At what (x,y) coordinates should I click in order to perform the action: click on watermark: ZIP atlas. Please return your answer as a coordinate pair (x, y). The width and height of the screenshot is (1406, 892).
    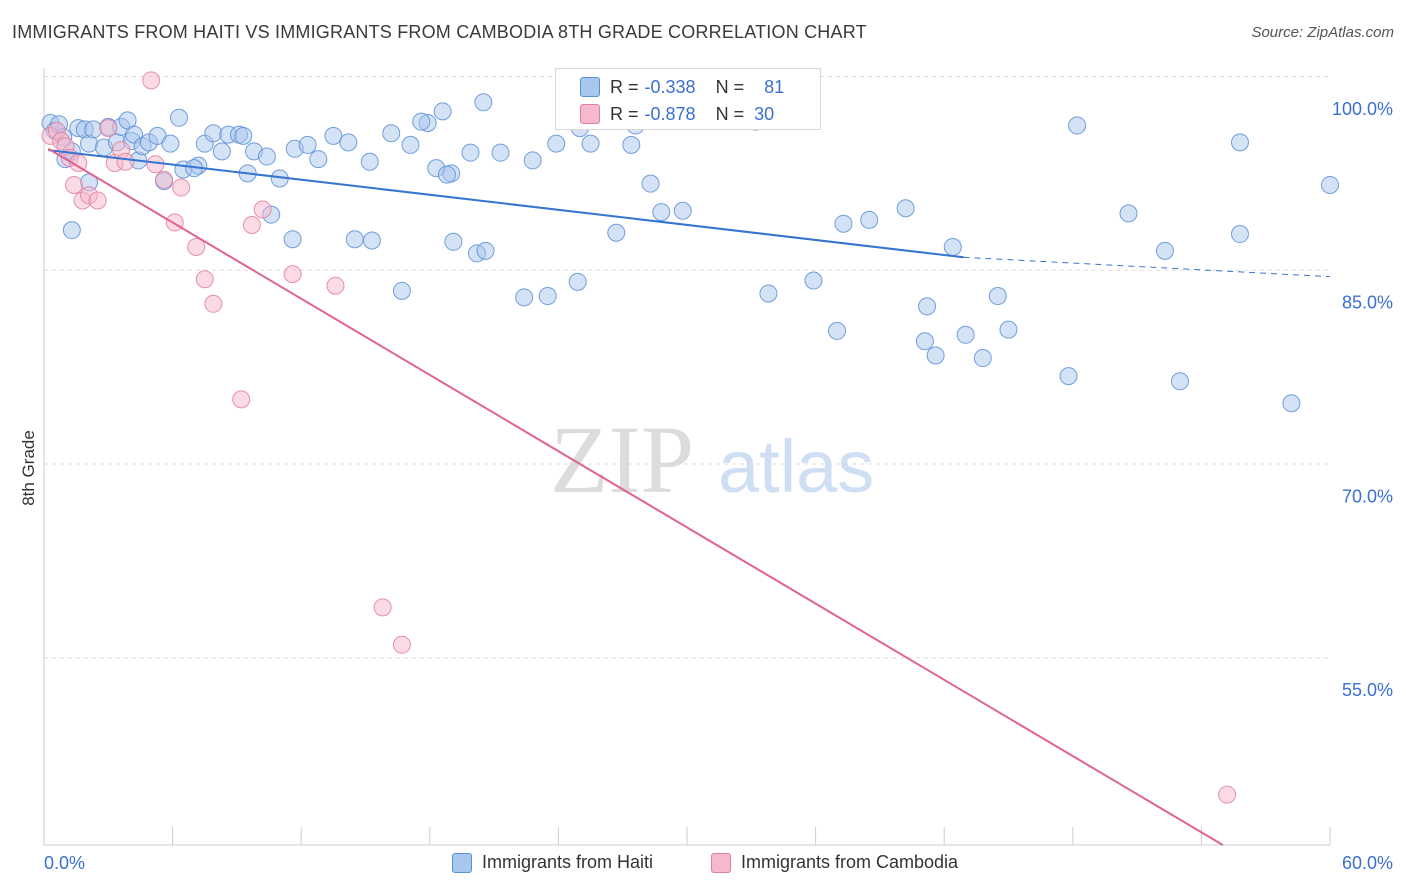
    Looking at the image, I should click on (712, 459).